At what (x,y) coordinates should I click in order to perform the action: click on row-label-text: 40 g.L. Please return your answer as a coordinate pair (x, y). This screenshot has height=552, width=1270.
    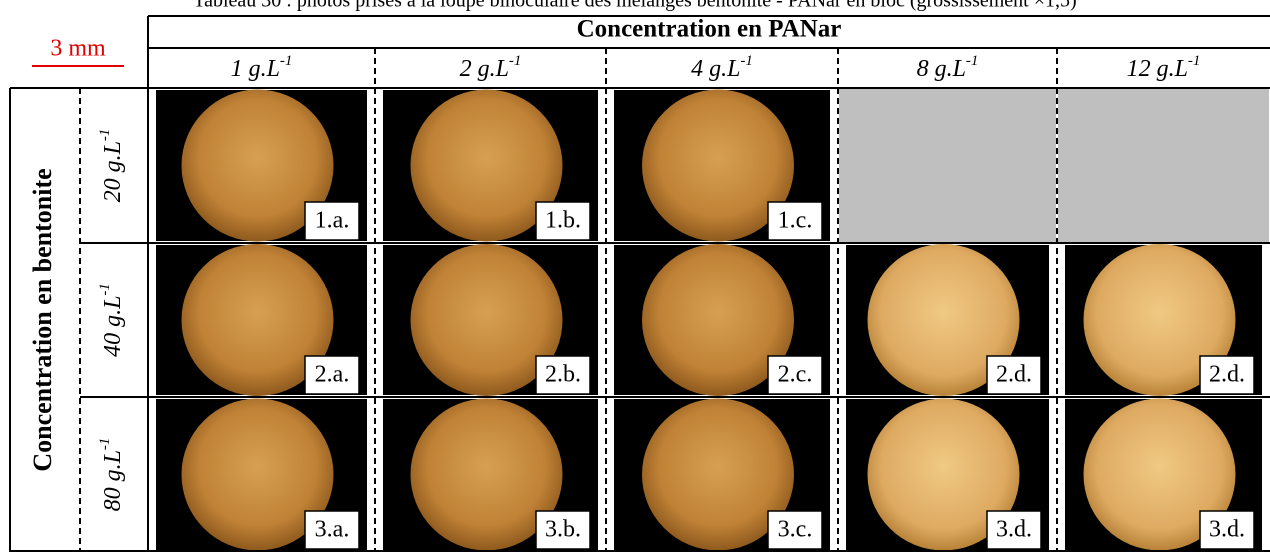
    Looking at the image, I should click on (113, 326).